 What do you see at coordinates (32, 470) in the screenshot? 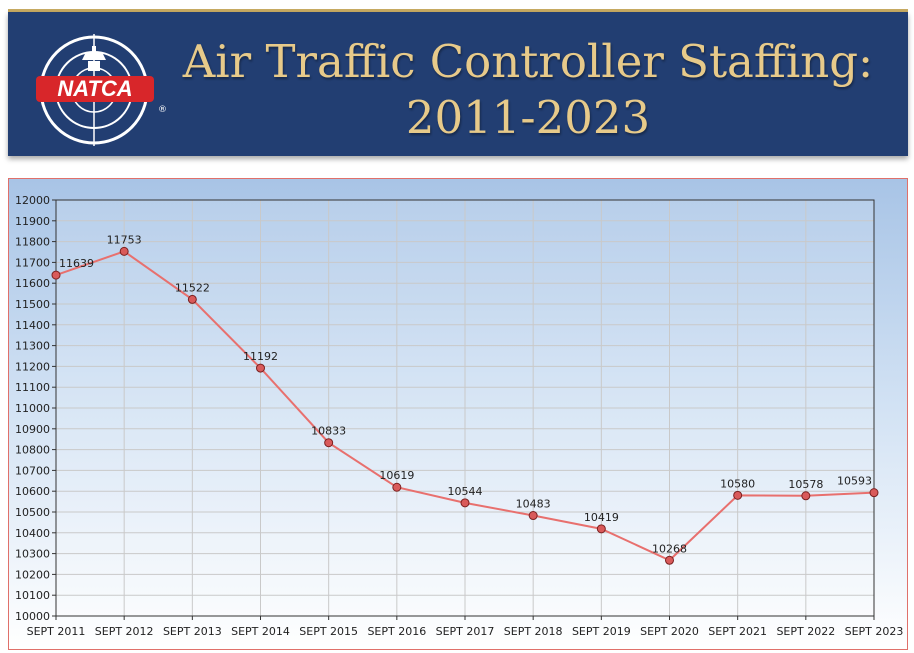
I see `y-tick-label: 10700` at bounding box center [32, 470].